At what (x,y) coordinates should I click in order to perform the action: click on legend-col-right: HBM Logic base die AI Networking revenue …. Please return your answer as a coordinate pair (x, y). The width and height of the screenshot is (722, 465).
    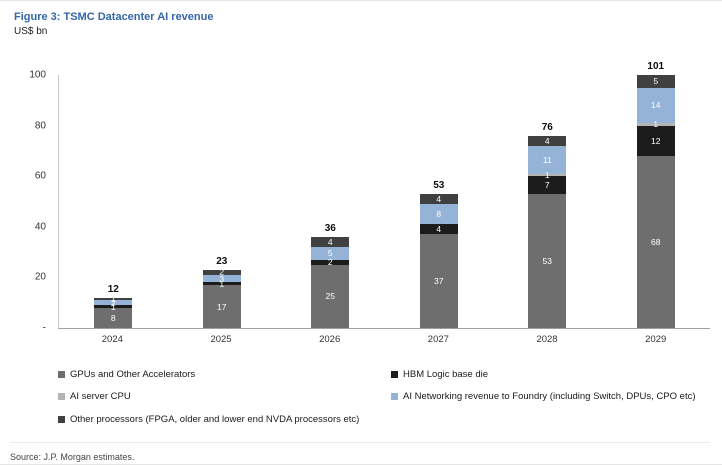
    Looking at the image, I should click on (550, 402).